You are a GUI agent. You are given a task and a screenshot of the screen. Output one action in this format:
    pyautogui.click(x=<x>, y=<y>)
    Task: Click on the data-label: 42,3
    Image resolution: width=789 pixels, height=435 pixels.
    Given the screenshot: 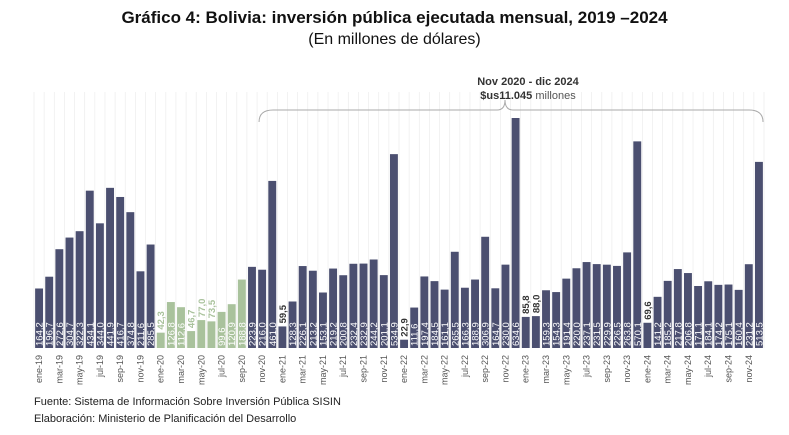 What is the action you would take?
    pyautogui.click(x=161, y=320)
    